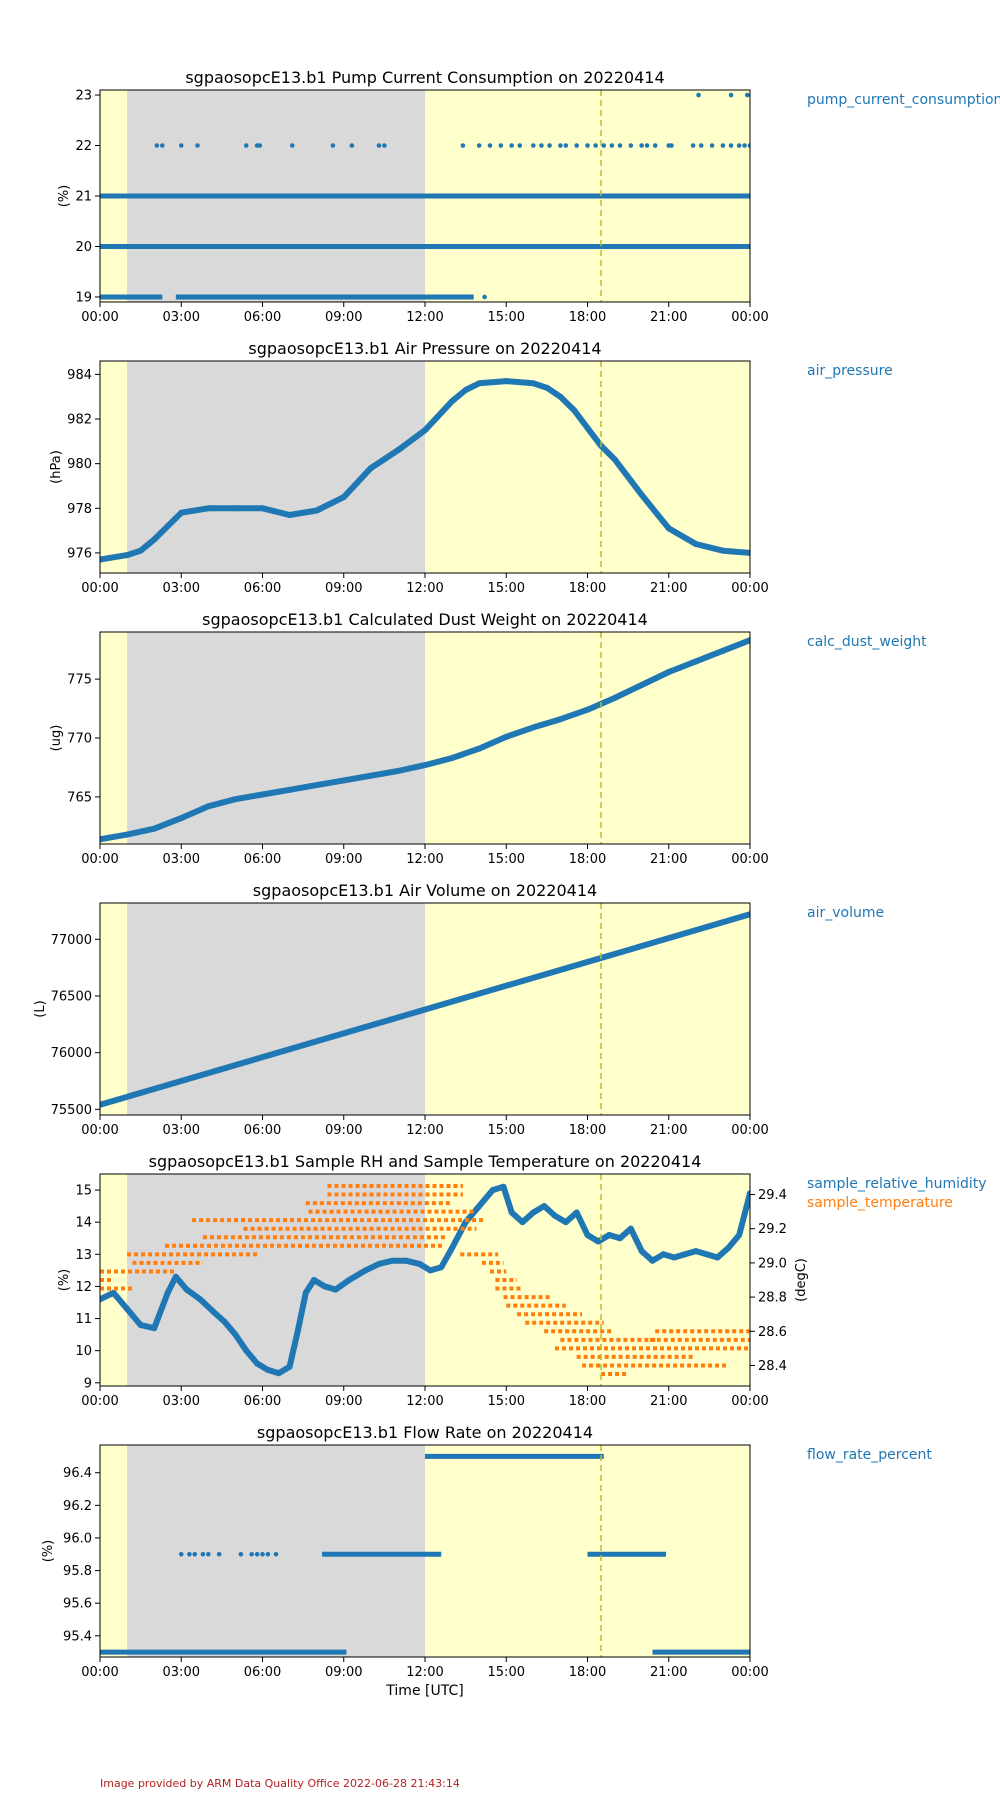  I want to click on legend-air-pressure: air_pressure, so click(850, 371).